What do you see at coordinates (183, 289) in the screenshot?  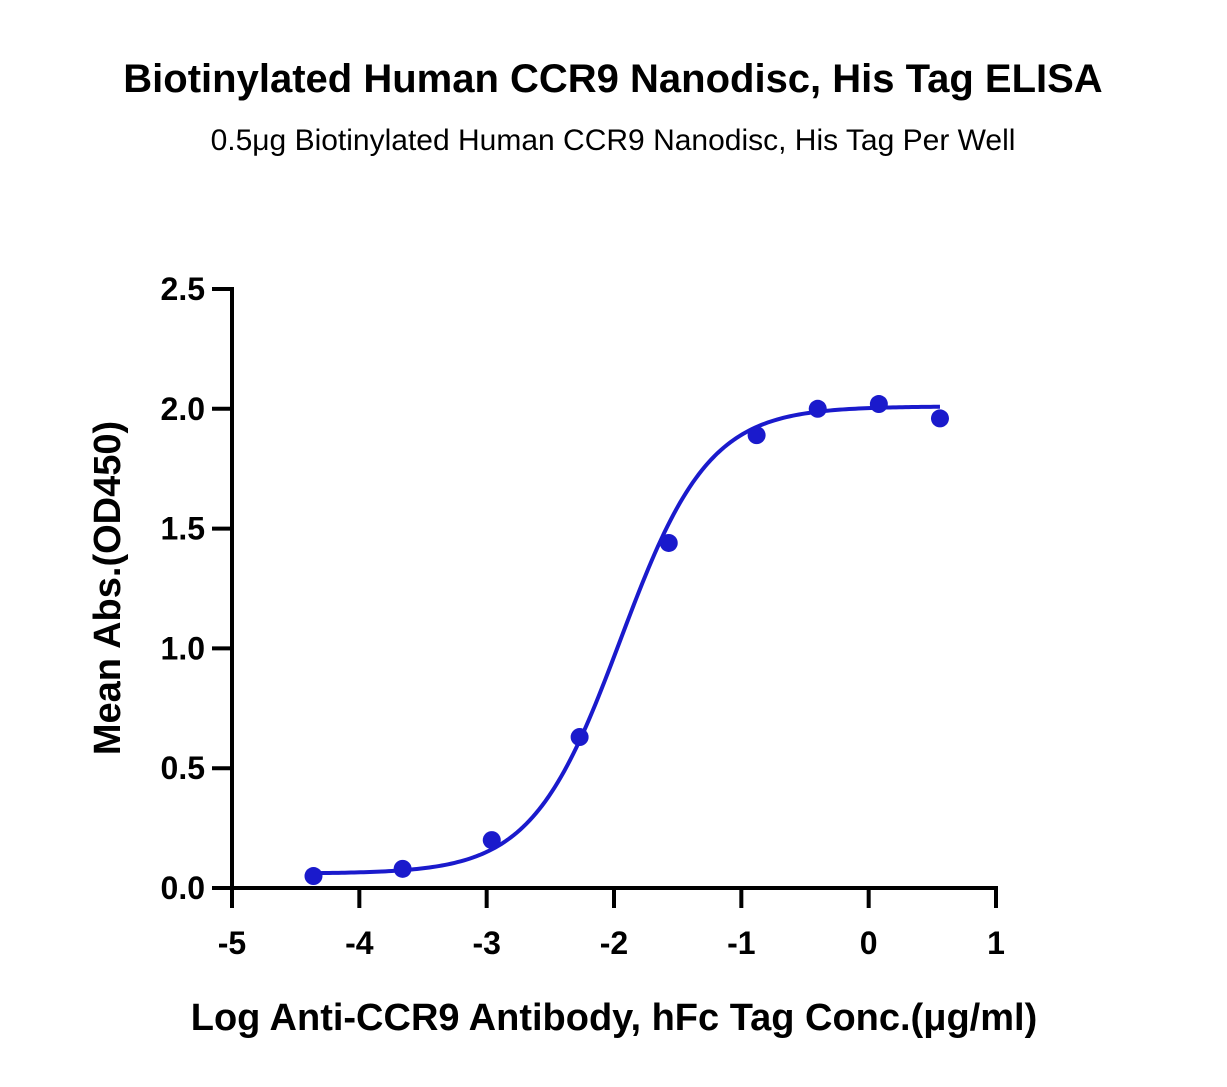 I see `y-tick-label: 2.5` at bounding box center [183, 289].